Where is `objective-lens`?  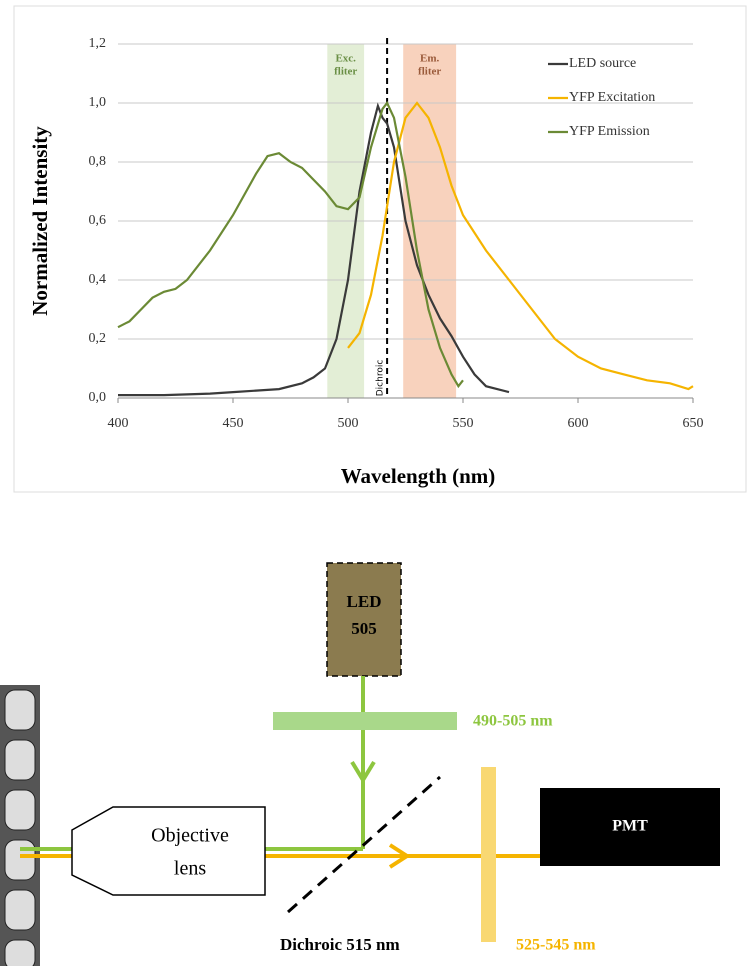 objective-lens is located at coordinates (168, 851).